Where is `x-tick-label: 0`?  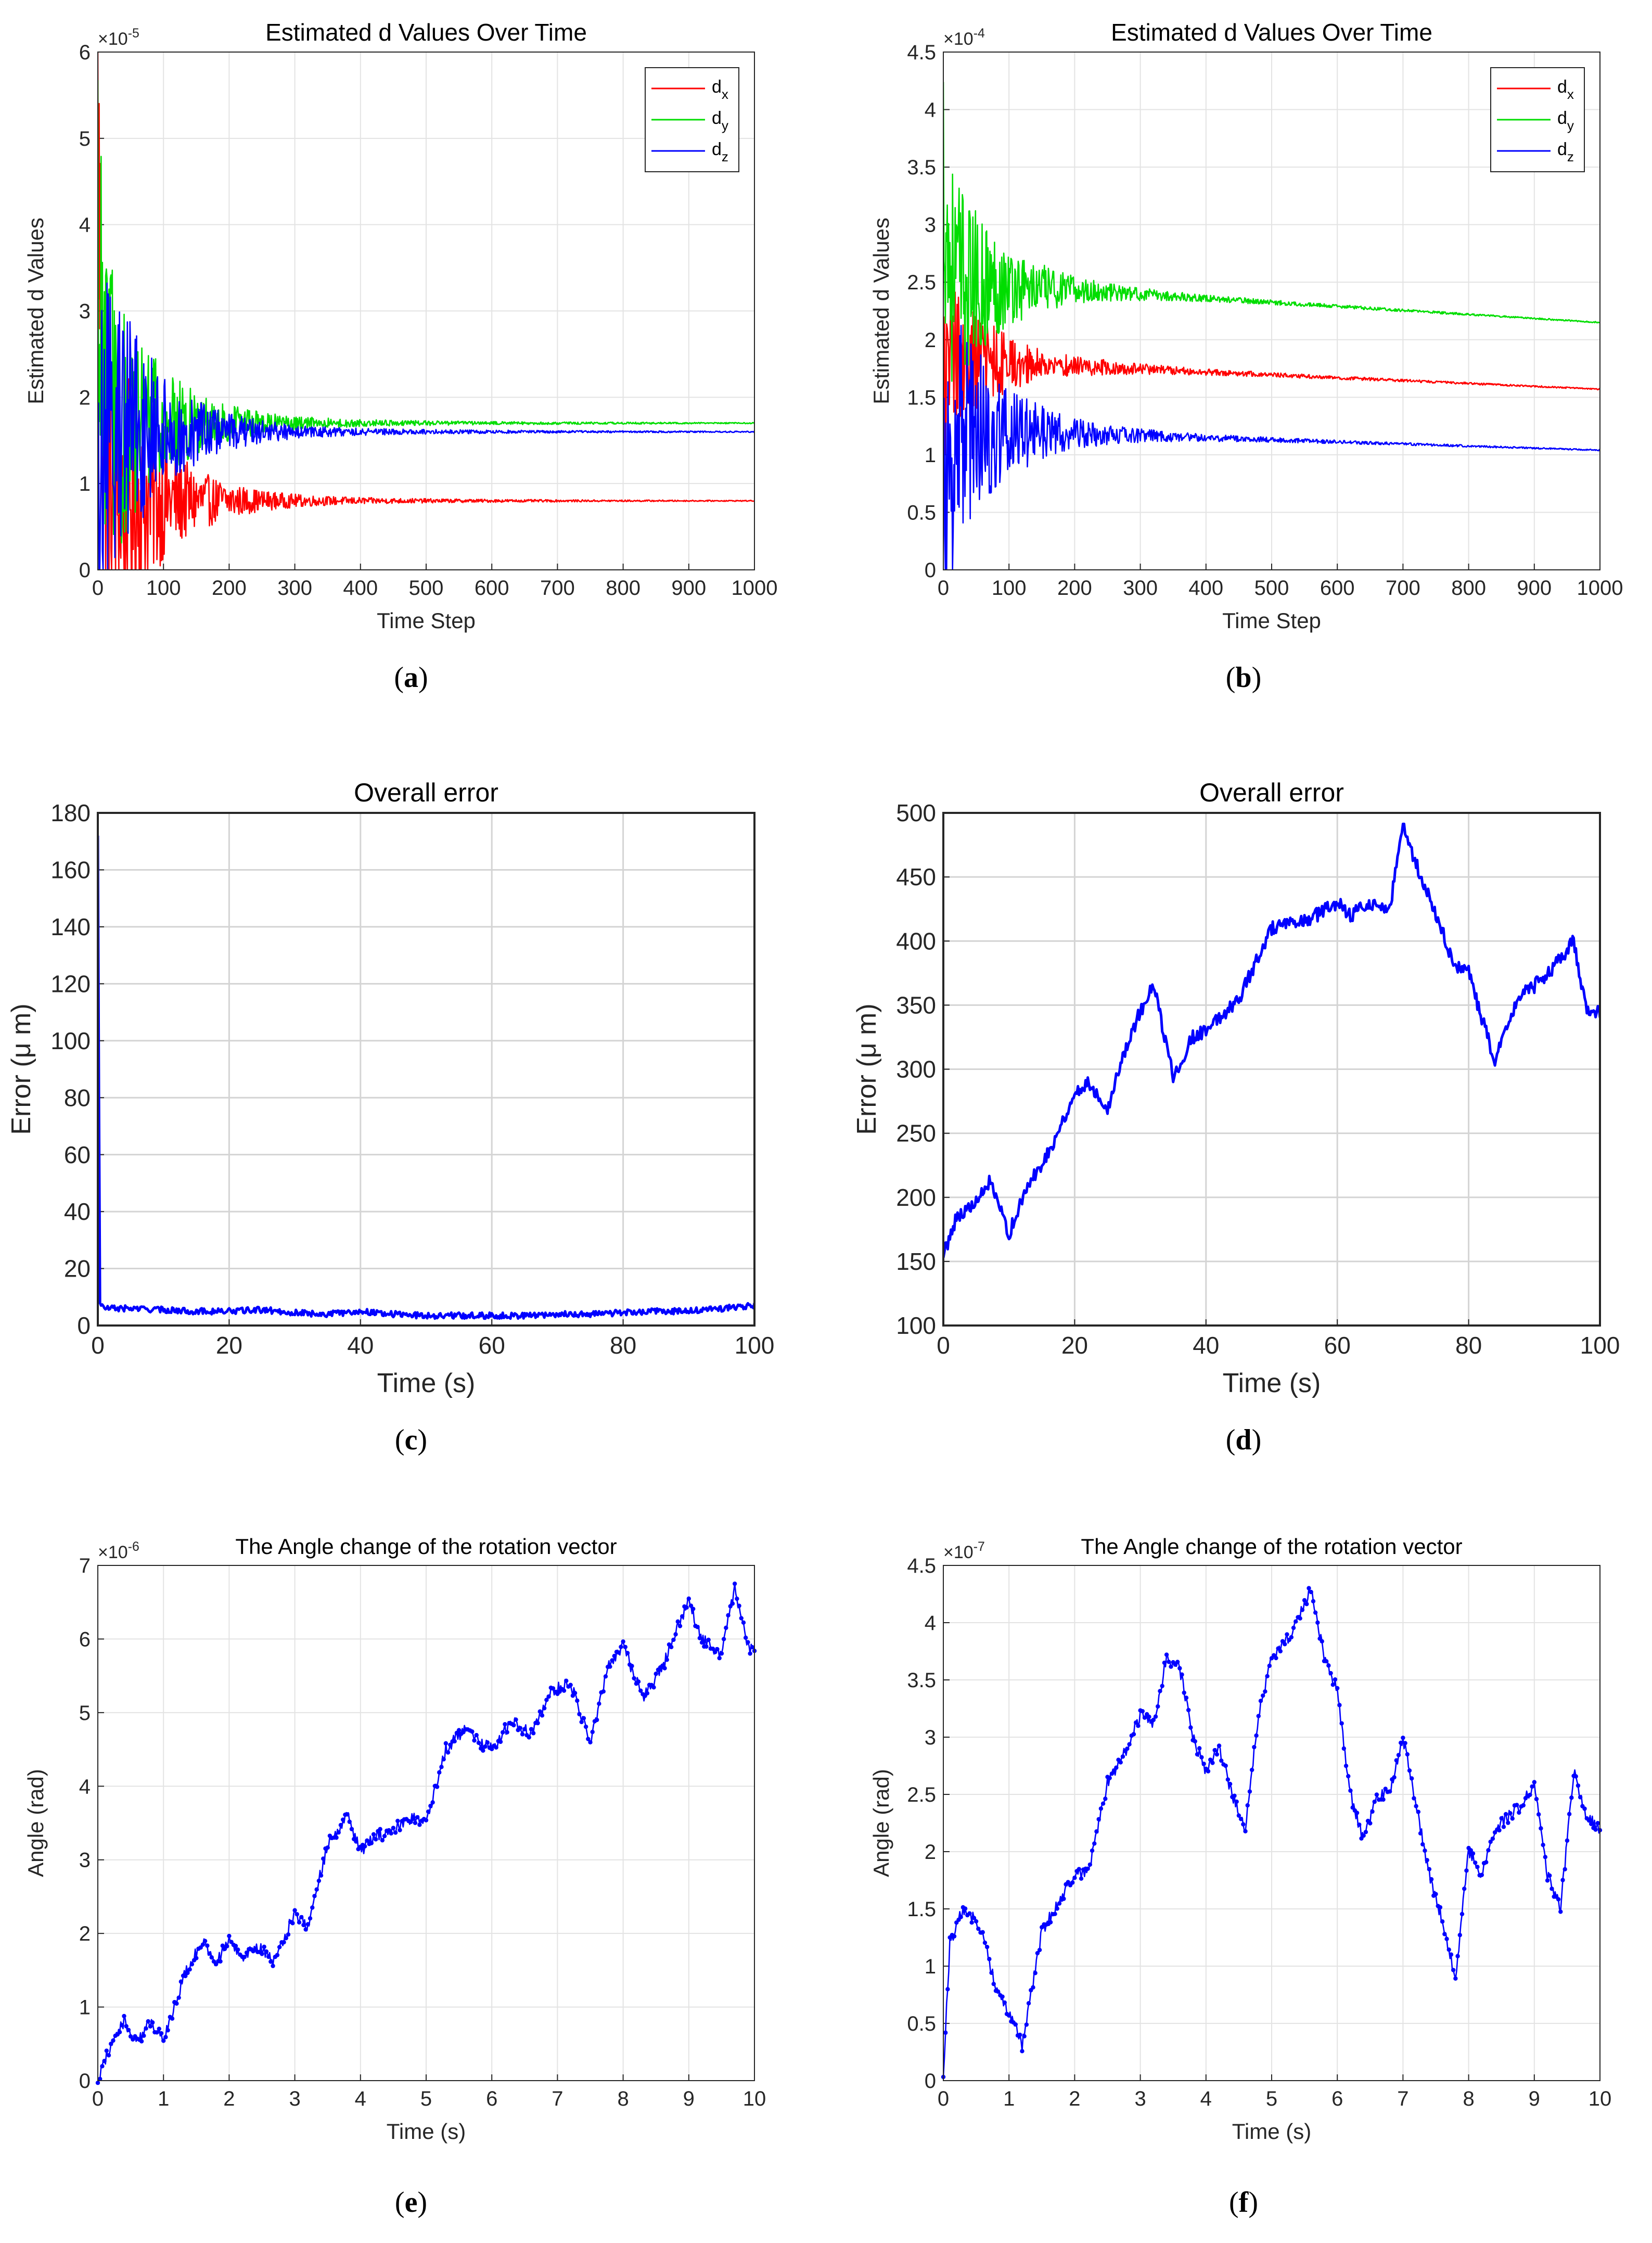 x-tick-label: 0 is located at coordinates (943, 2098).